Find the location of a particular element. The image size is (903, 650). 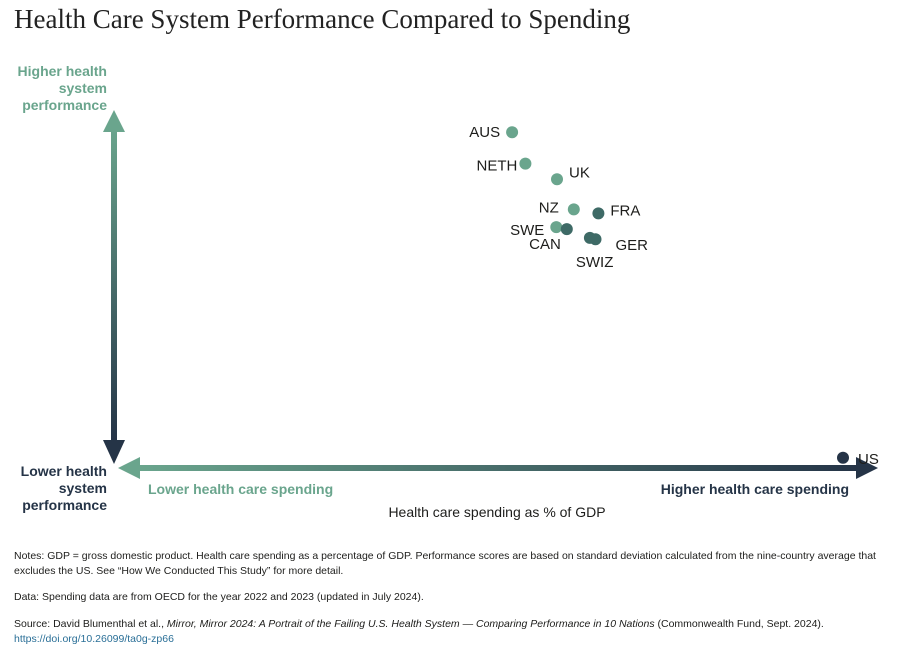

point-nz is located at coordinates (573, 209).